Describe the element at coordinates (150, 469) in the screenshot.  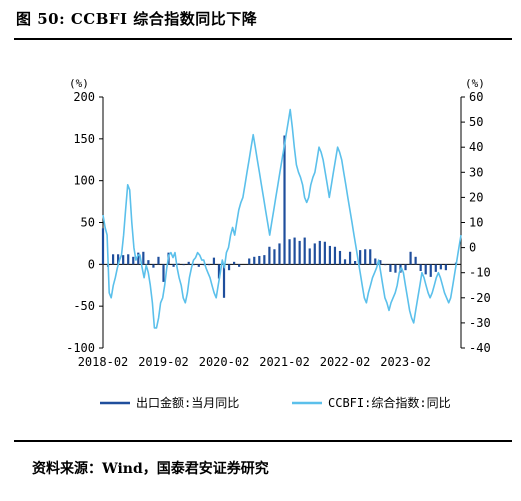
I see `source-note: 资料来源：Wind，国泰君安证券研究` at that location.